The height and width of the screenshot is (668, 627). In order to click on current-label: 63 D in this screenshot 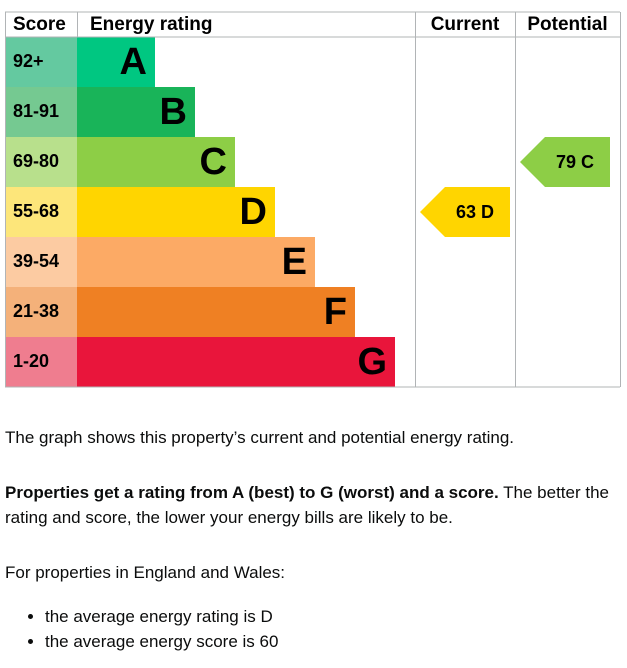, I will do `click(475, 212)`.